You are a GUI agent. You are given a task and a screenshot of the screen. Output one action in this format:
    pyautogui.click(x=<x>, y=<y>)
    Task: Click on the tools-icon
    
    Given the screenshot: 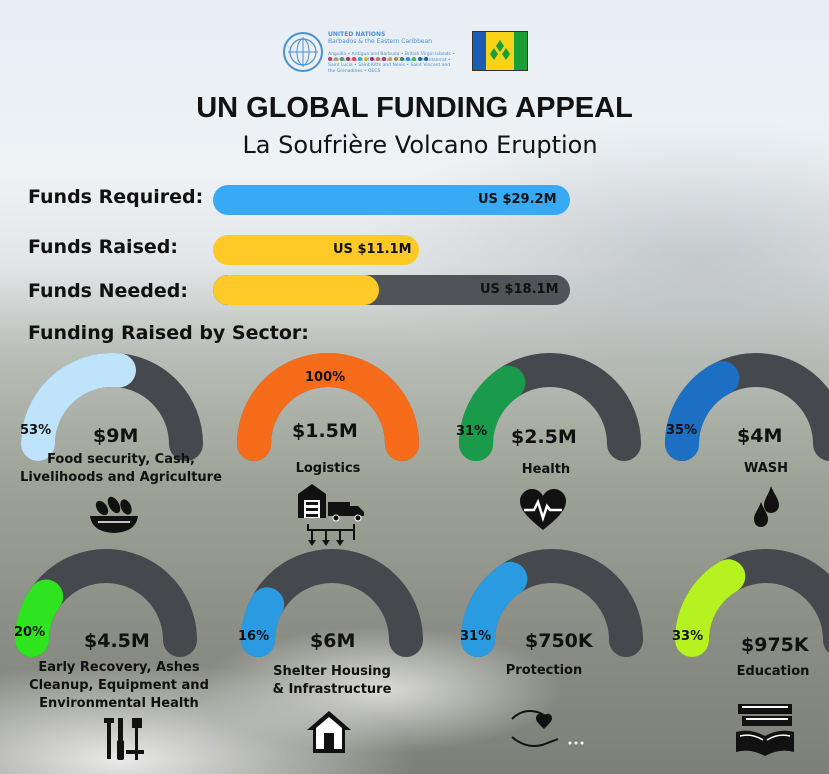 What is the action you would take?
    pyautogui.click(x=124, y=739)
    